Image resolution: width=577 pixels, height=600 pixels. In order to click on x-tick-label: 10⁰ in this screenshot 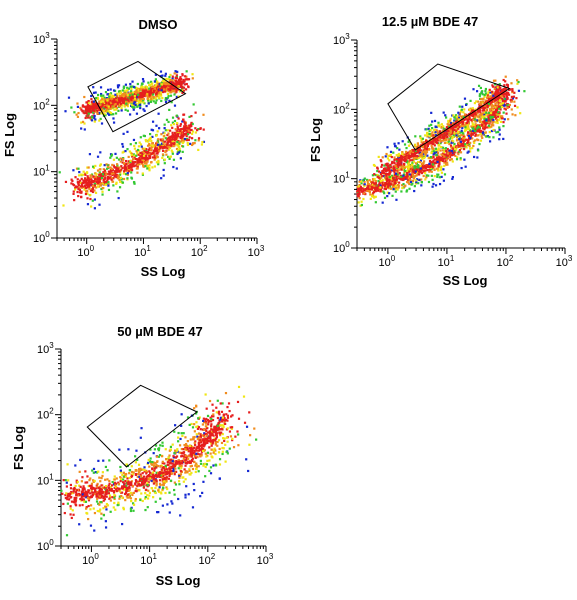, I will do `click(85, 251)`.